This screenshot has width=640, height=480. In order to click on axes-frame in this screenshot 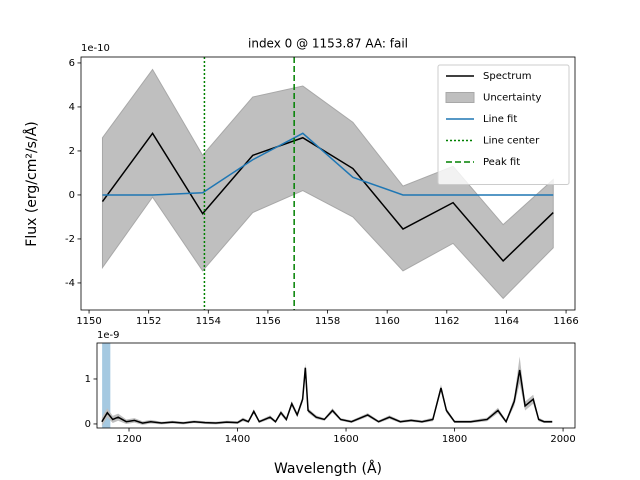, I will do `click(336, 385)`.